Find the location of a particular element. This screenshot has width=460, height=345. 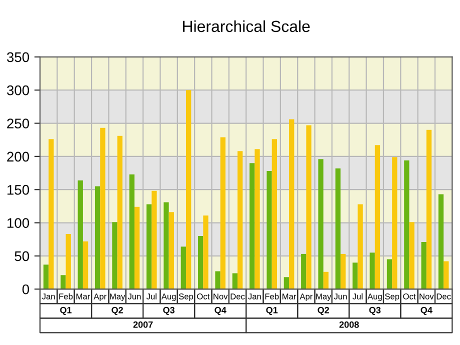

y-tick-label: 350 is located at coordinates (18, 57).